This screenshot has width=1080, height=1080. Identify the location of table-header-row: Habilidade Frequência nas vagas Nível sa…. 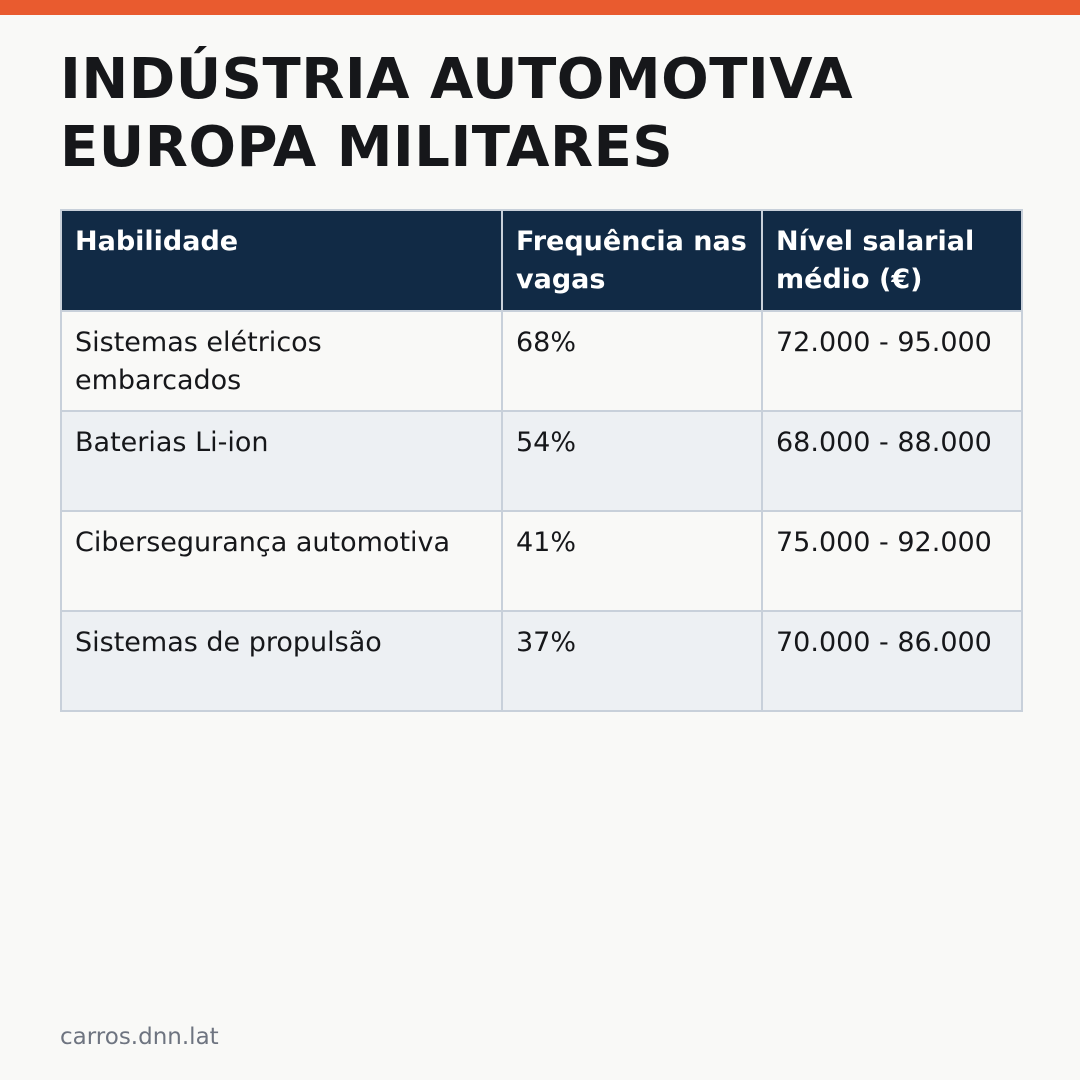
(541, 260).